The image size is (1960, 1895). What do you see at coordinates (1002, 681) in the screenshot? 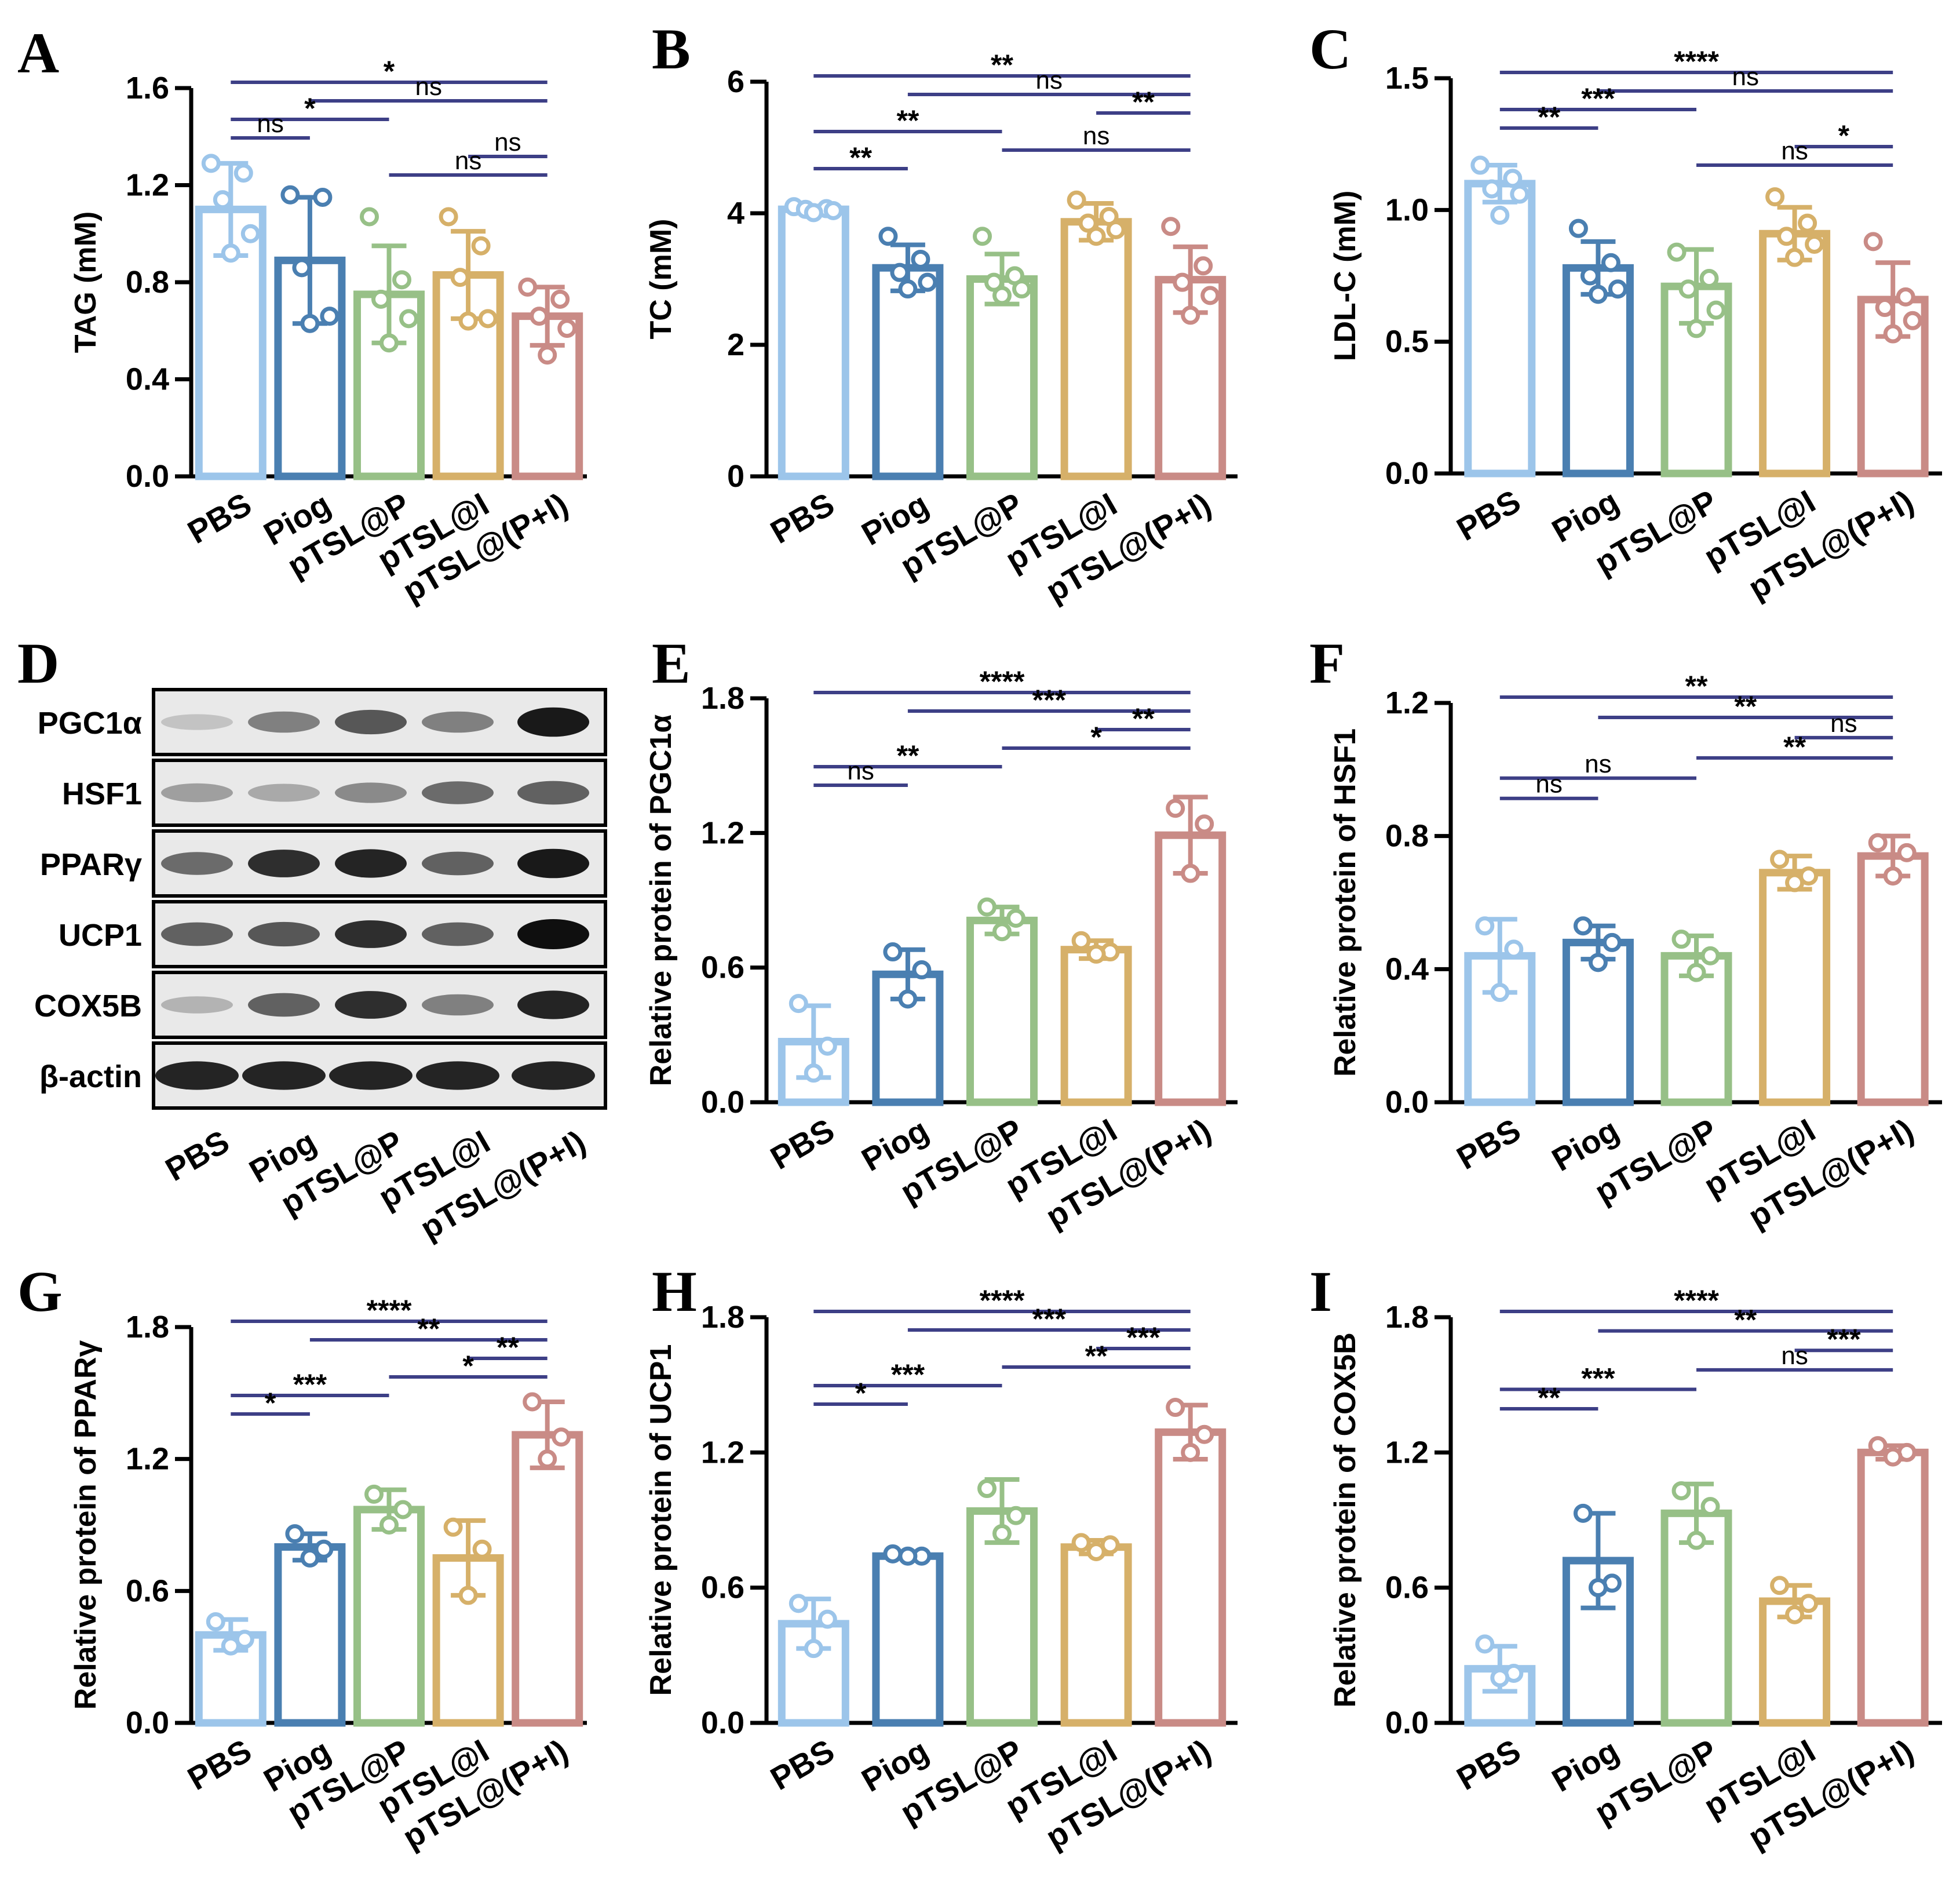
I see `significance-label: ****` at bounding box center [1002, 681].